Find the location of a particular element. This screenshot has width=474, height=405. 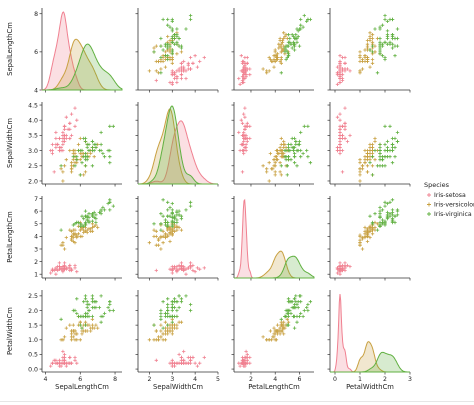

y-tick-label: 2 is located at coordinates (36, 262).